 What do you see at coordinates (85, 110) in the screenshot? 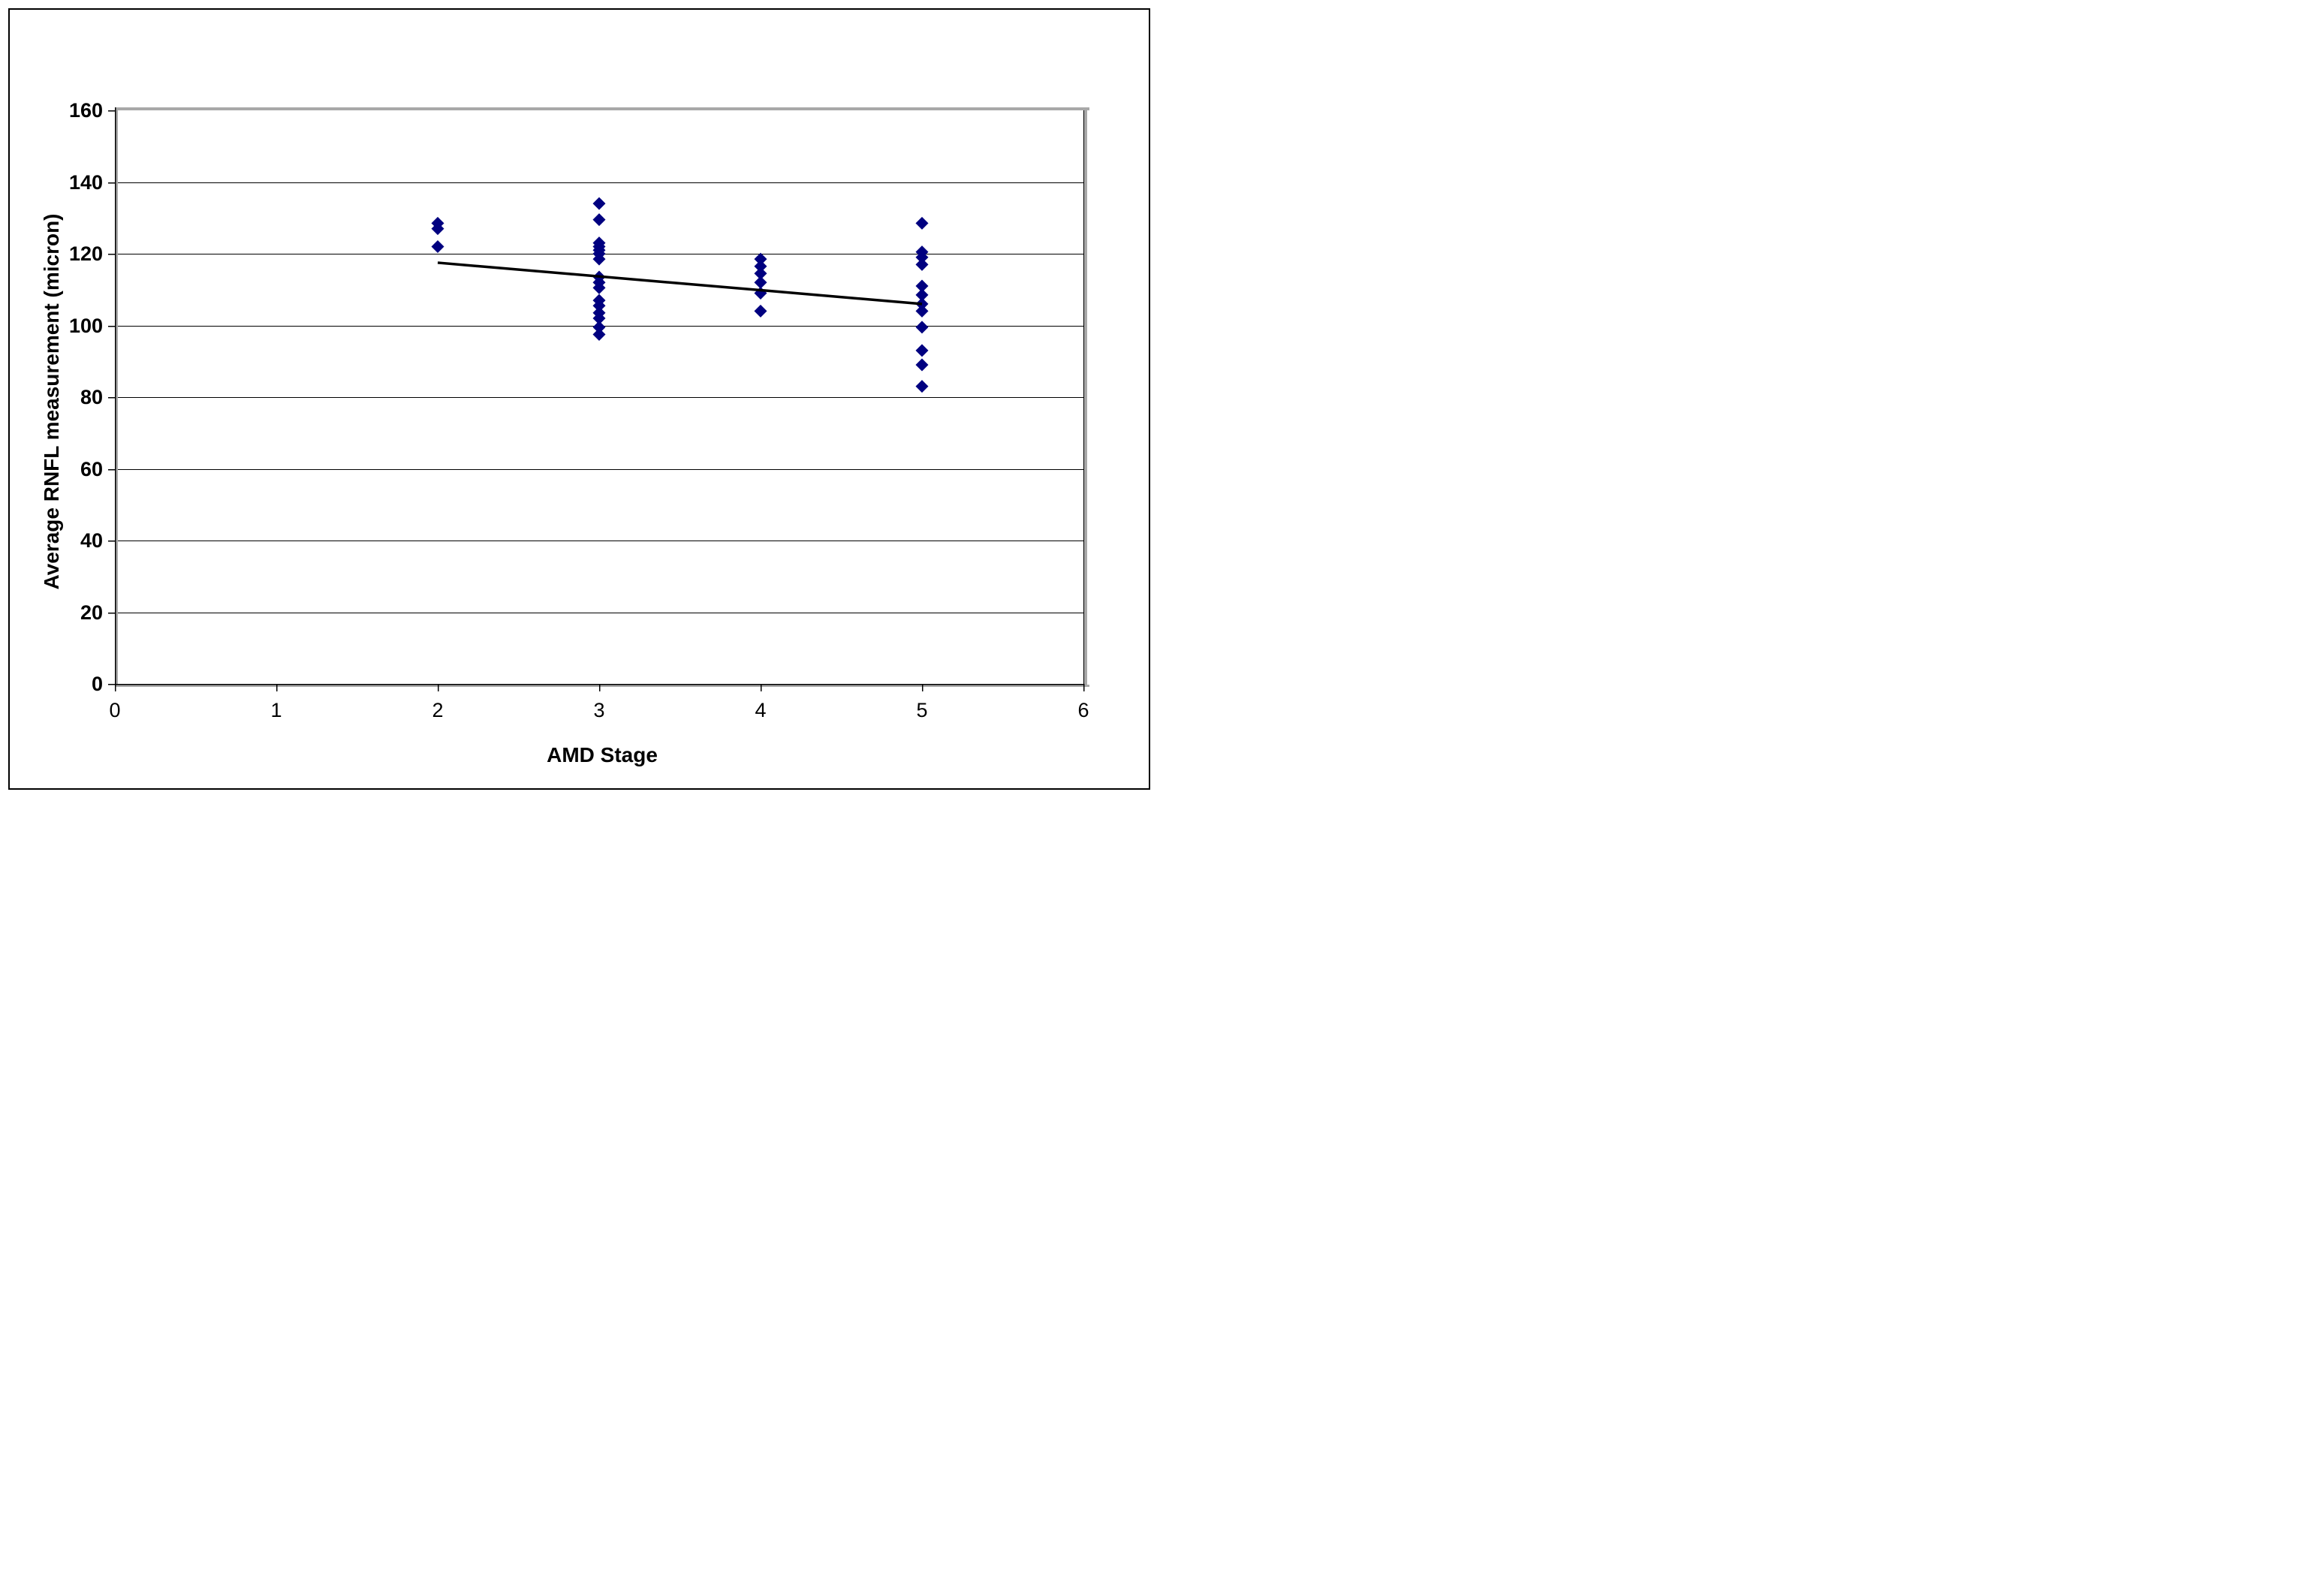
I see `y-tick-label: 160` at bounding box center [85, 110].